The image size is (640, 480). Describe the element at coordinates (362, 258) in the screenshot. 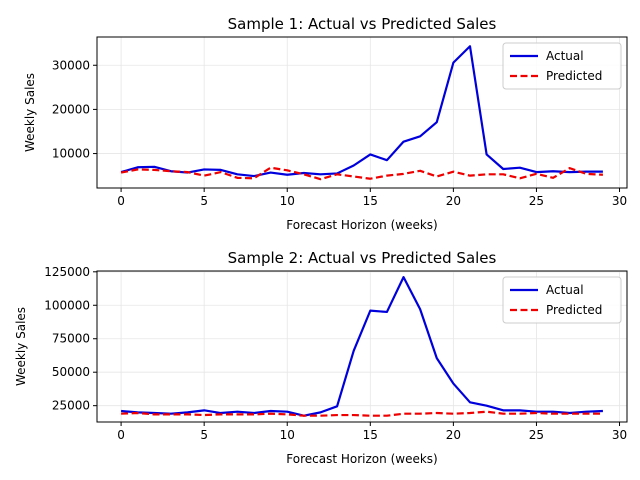

I see `chart-title: Sample 2: Actual vs Predicted Sales` at that location.